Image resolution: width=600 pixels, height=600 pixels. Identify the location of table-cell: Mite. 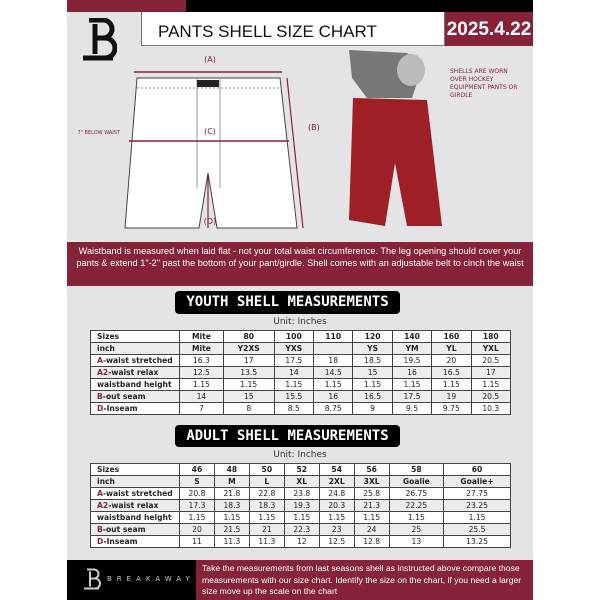
(201, 348).